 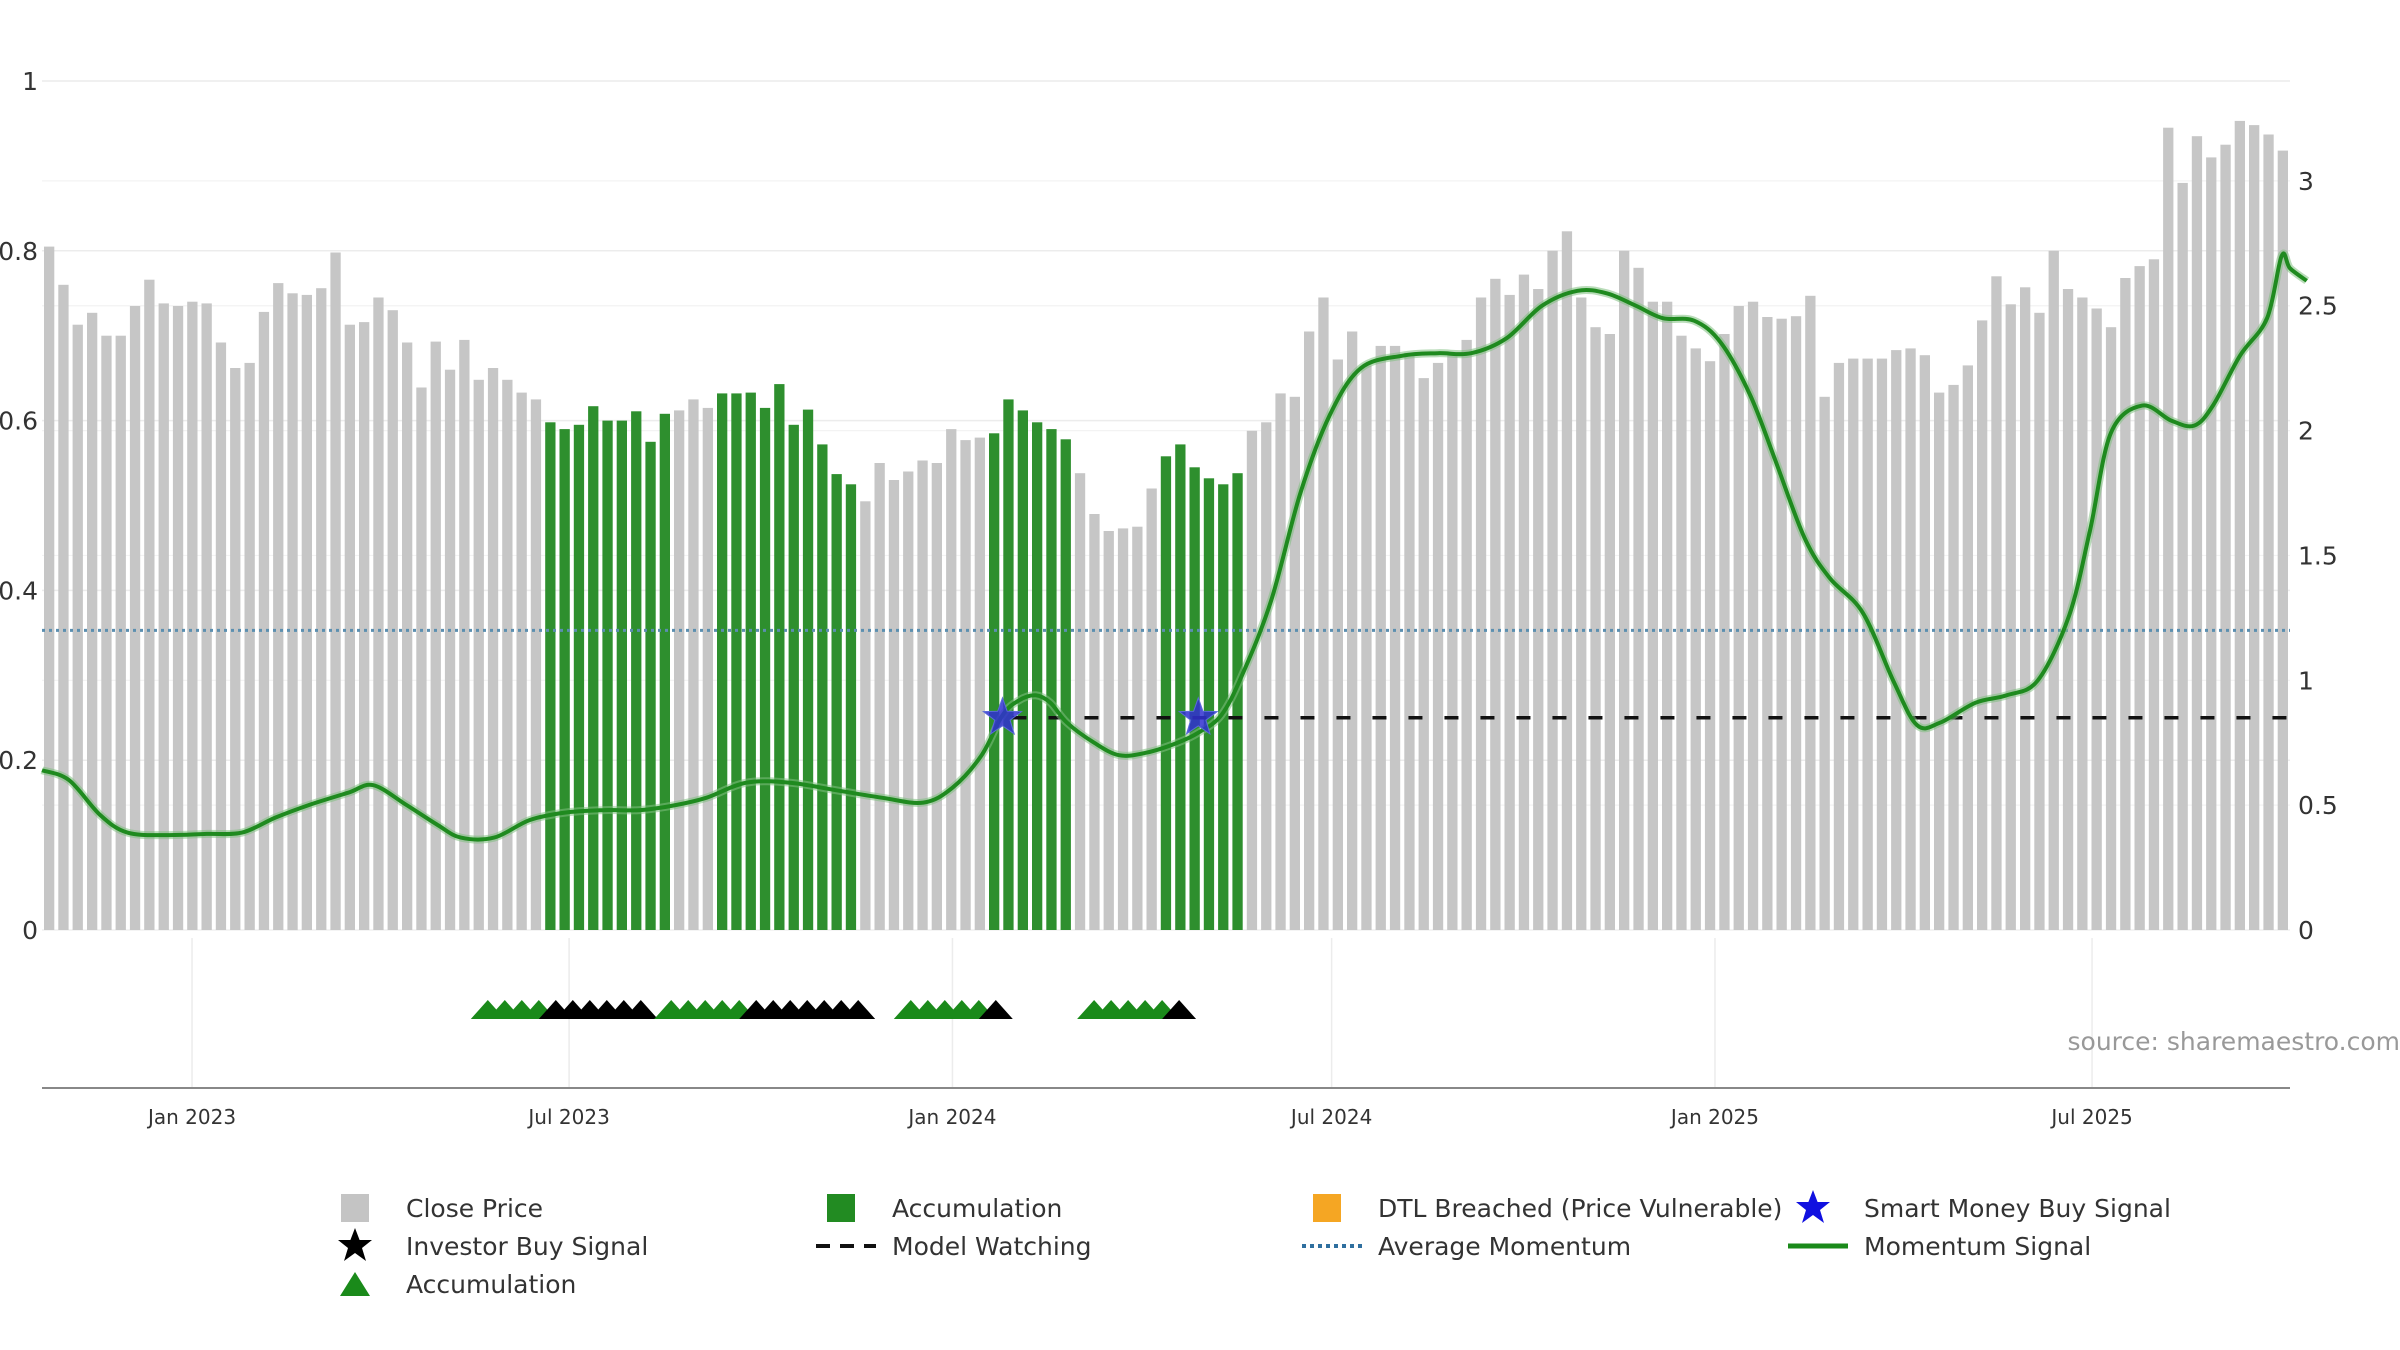 What do you see at coordinates (436, 1208) in the screenshot?
I see `legend-item-close-price: Close Price` at bounding box center [436, 1208].